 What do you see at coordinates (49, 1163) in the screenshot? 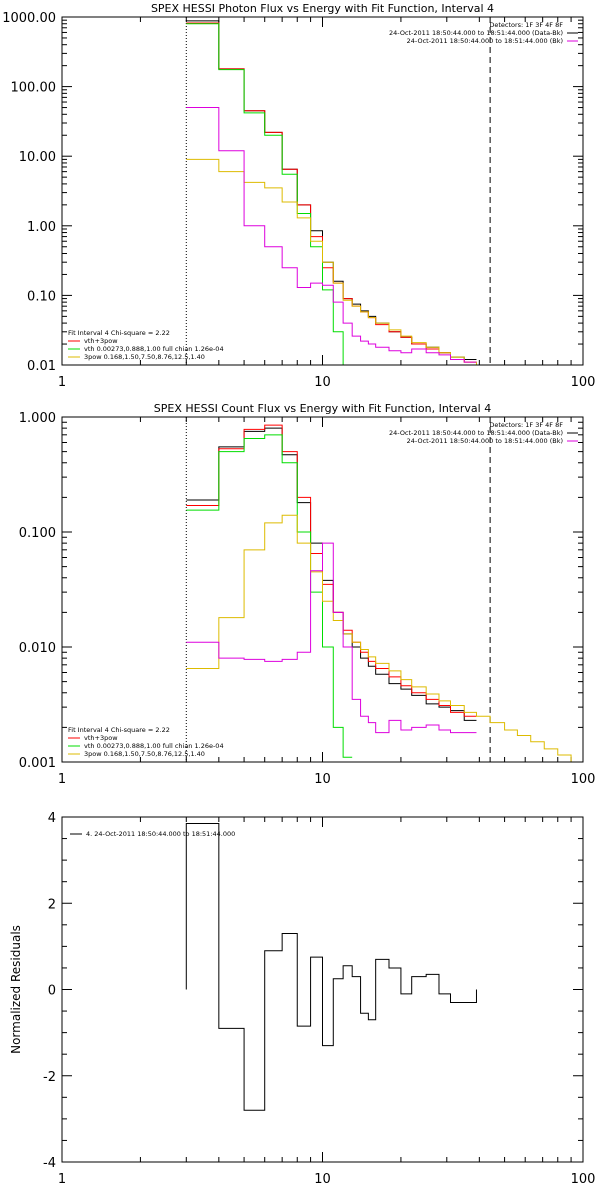
I see `y-tick-label: -4` at bounding box center [49, 1163].